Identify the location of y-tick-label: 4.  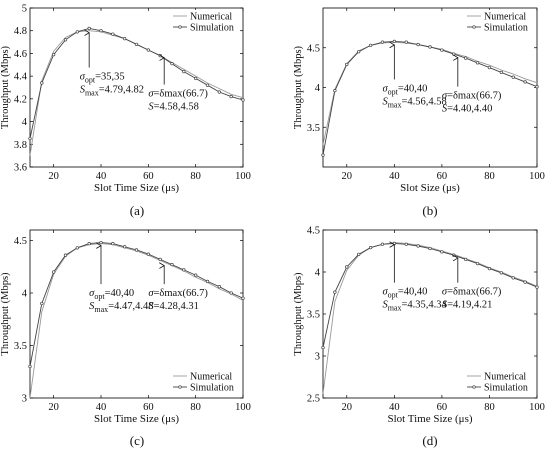
(25, 294).